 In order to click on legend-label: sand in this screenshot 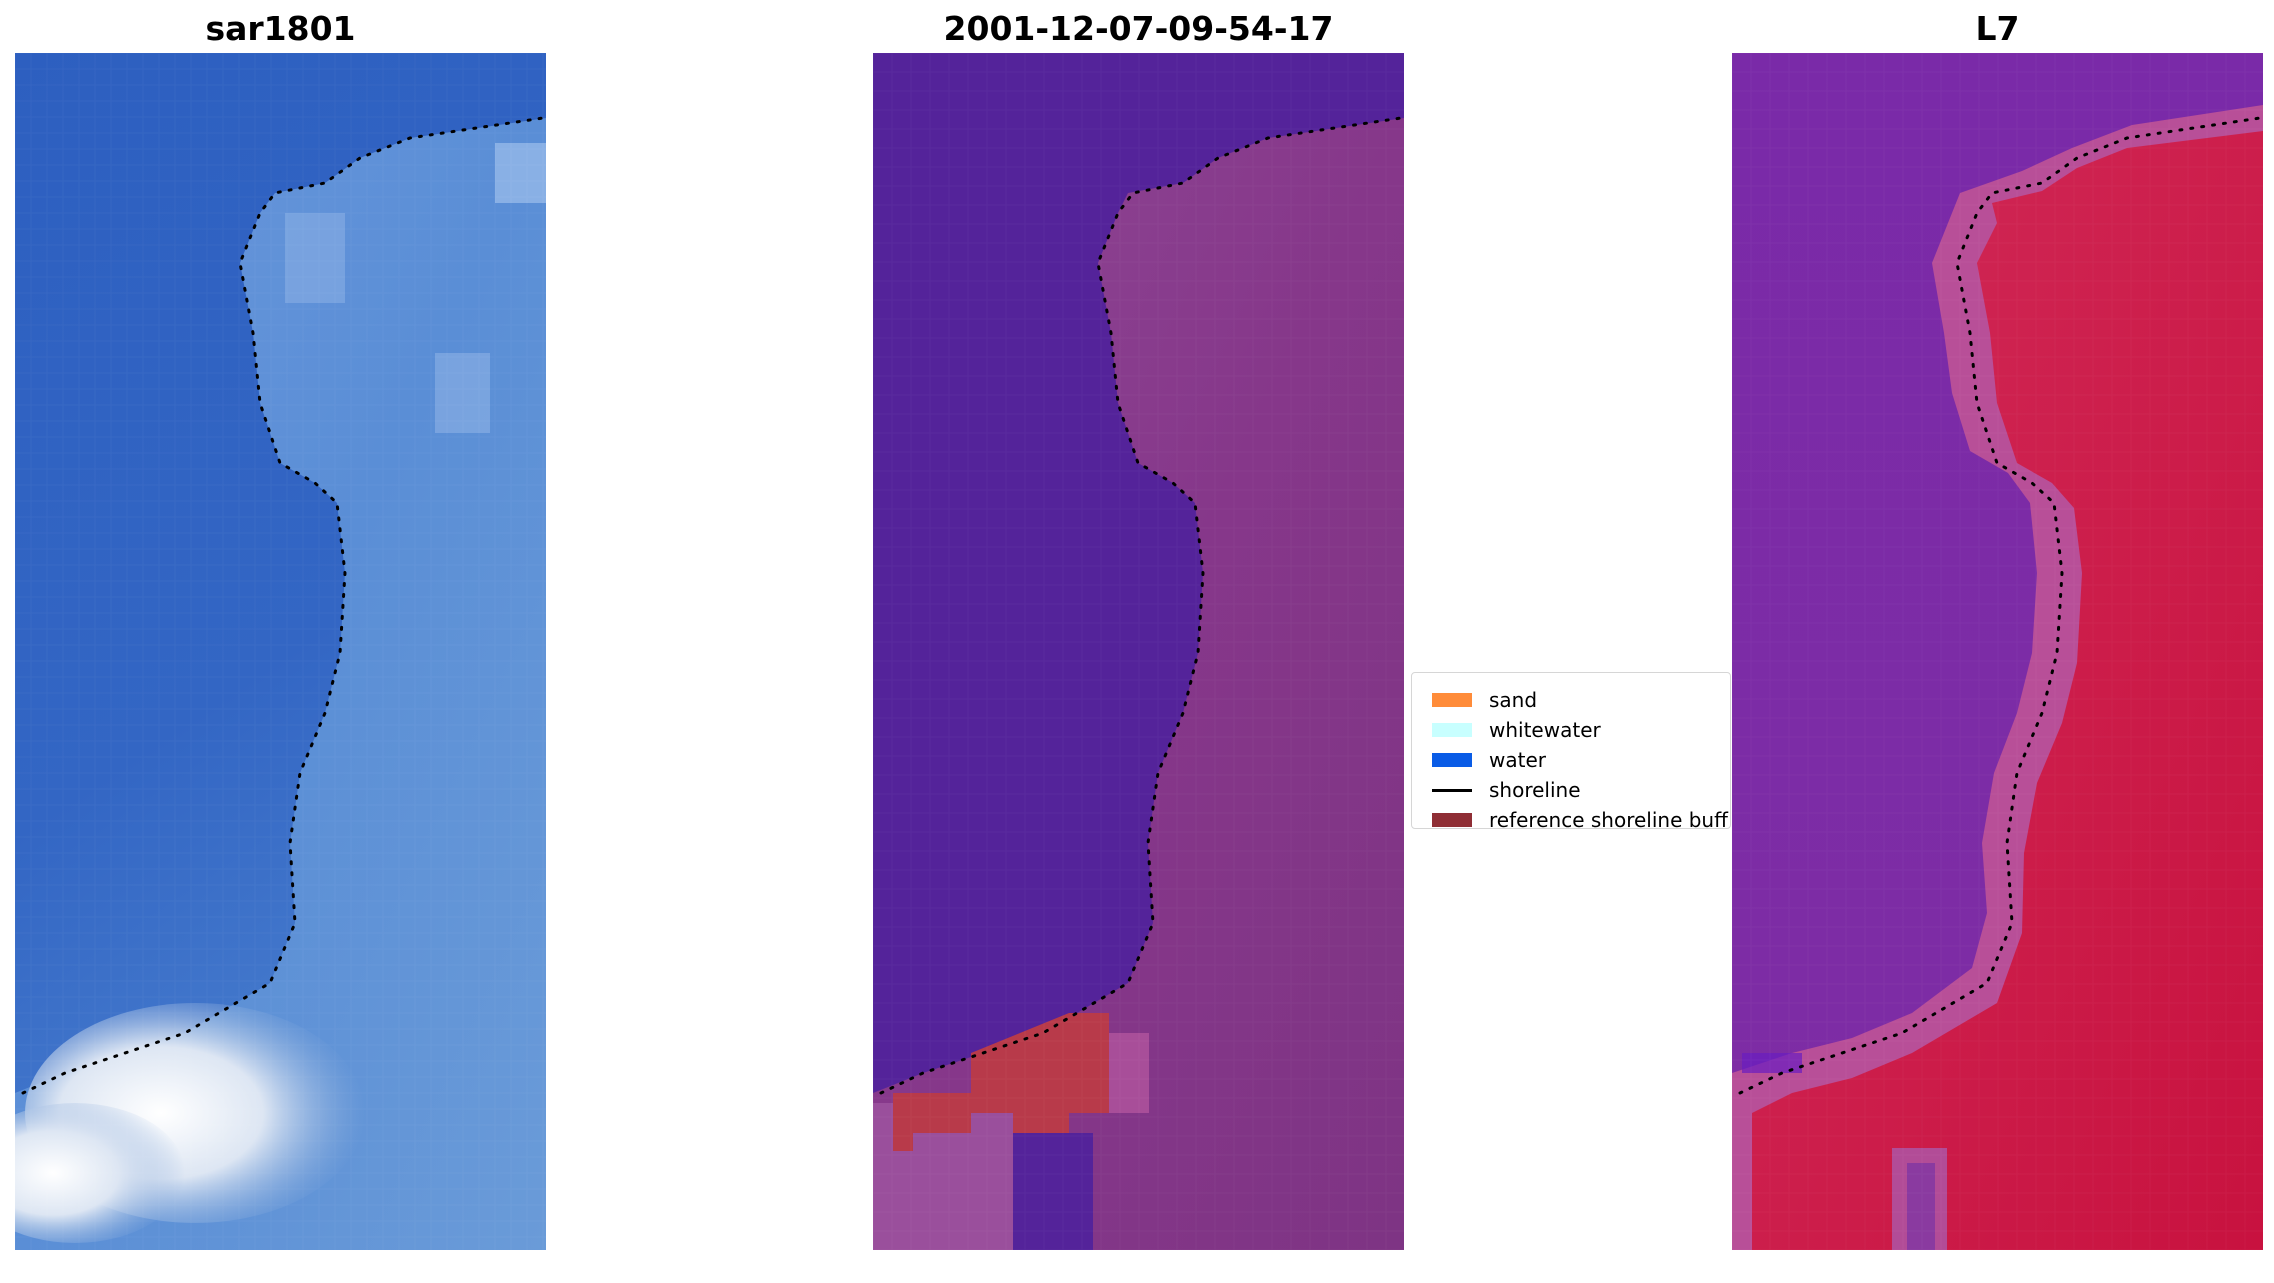, I will do `click(1513, 700)`.